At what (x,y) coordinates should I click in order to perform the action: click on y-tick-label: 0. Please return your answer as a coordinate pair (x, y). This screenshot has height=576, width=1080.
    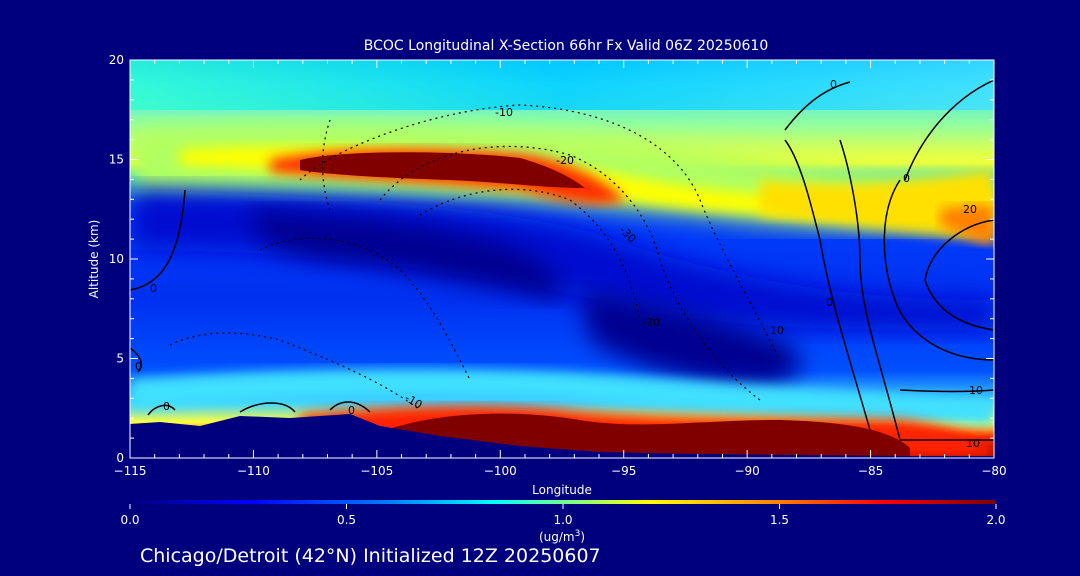
    Looking at the image, I should click on (120, 458).